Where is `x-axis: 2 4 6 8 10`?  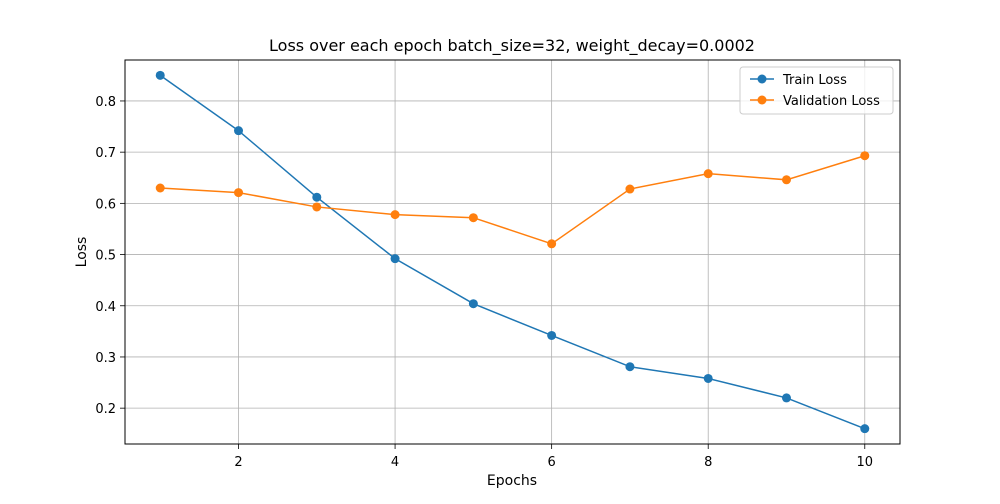
x-axis: 2 4 6 8 10 is located at coordinates (553, 457).